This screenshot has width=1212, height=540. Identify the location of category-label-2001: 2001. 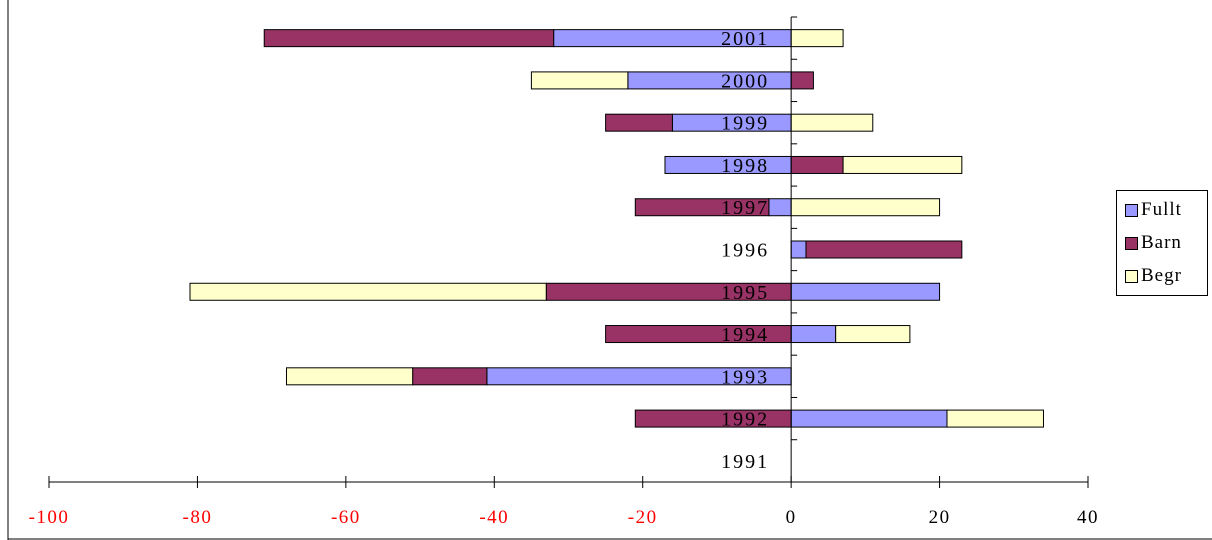
(745, 39).